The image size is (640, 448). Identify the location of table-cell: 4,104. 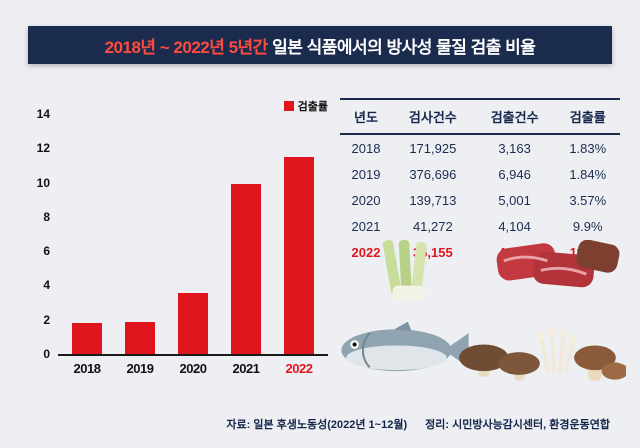
(514, 226).